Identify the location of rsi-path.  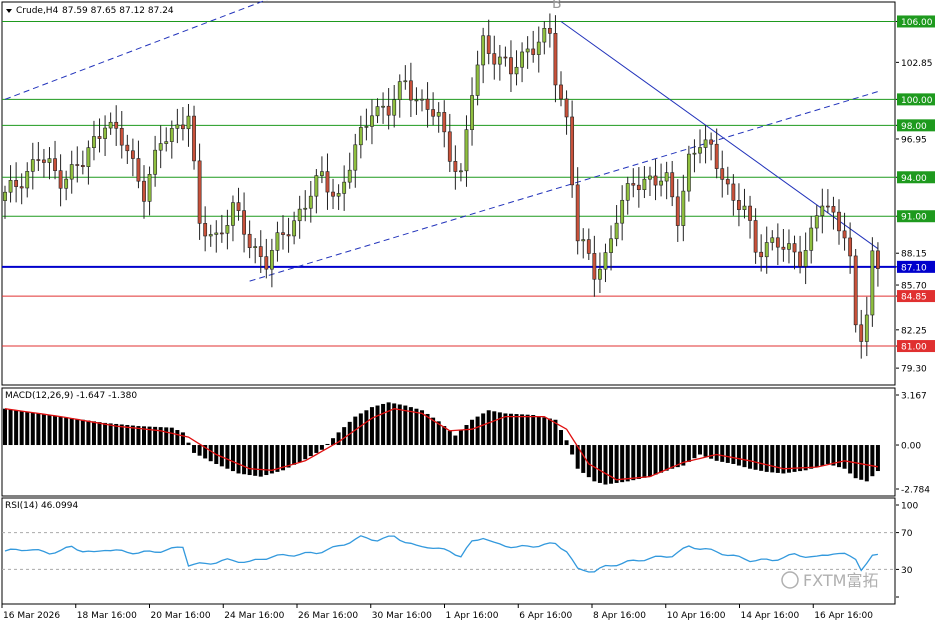
(441, 554).